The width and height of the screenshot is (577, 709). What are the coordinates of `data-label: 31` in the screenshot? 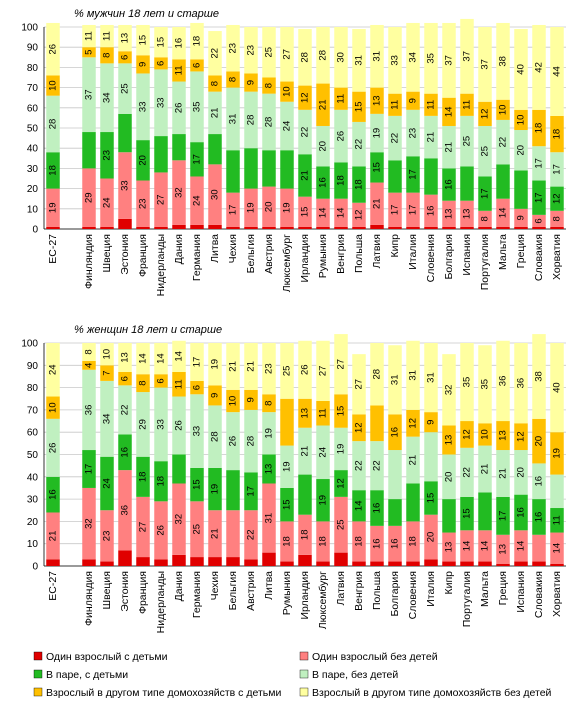 It's located at (377, 56).